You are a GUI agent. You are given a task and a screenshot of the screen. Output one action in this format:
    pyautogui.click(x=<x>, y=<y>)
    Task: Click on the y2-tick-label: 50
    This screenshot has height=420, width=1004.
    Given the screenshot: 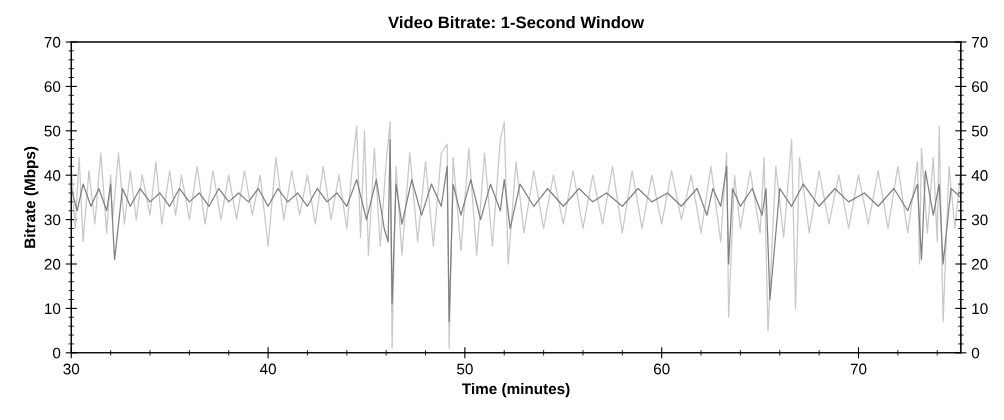 What is the action you would take?
    pyautogui.click(x=979, y=131)
    